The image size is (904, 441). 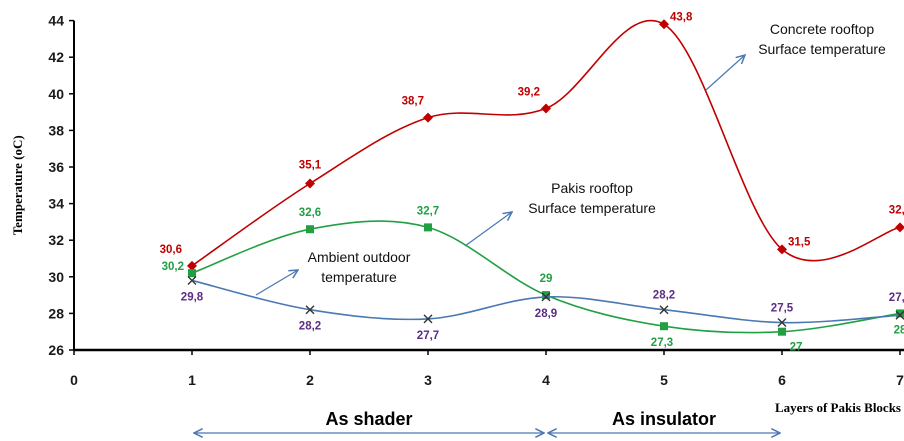 I want to click on data-label-concrete: 38,7, so click(x=413, y=102).